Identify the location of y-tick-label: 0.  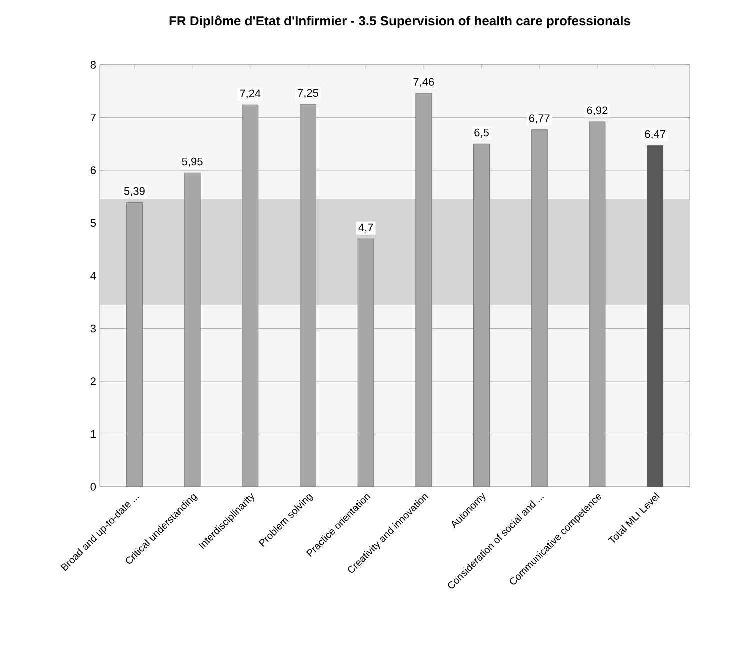
(93, 487).